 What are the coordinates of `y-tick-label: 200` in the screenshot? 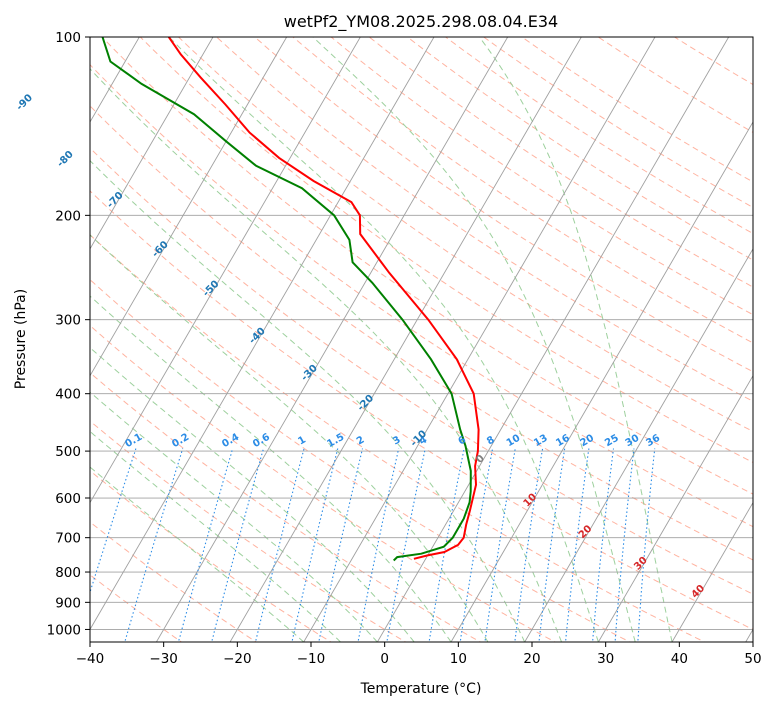 It's located at (68, 216).